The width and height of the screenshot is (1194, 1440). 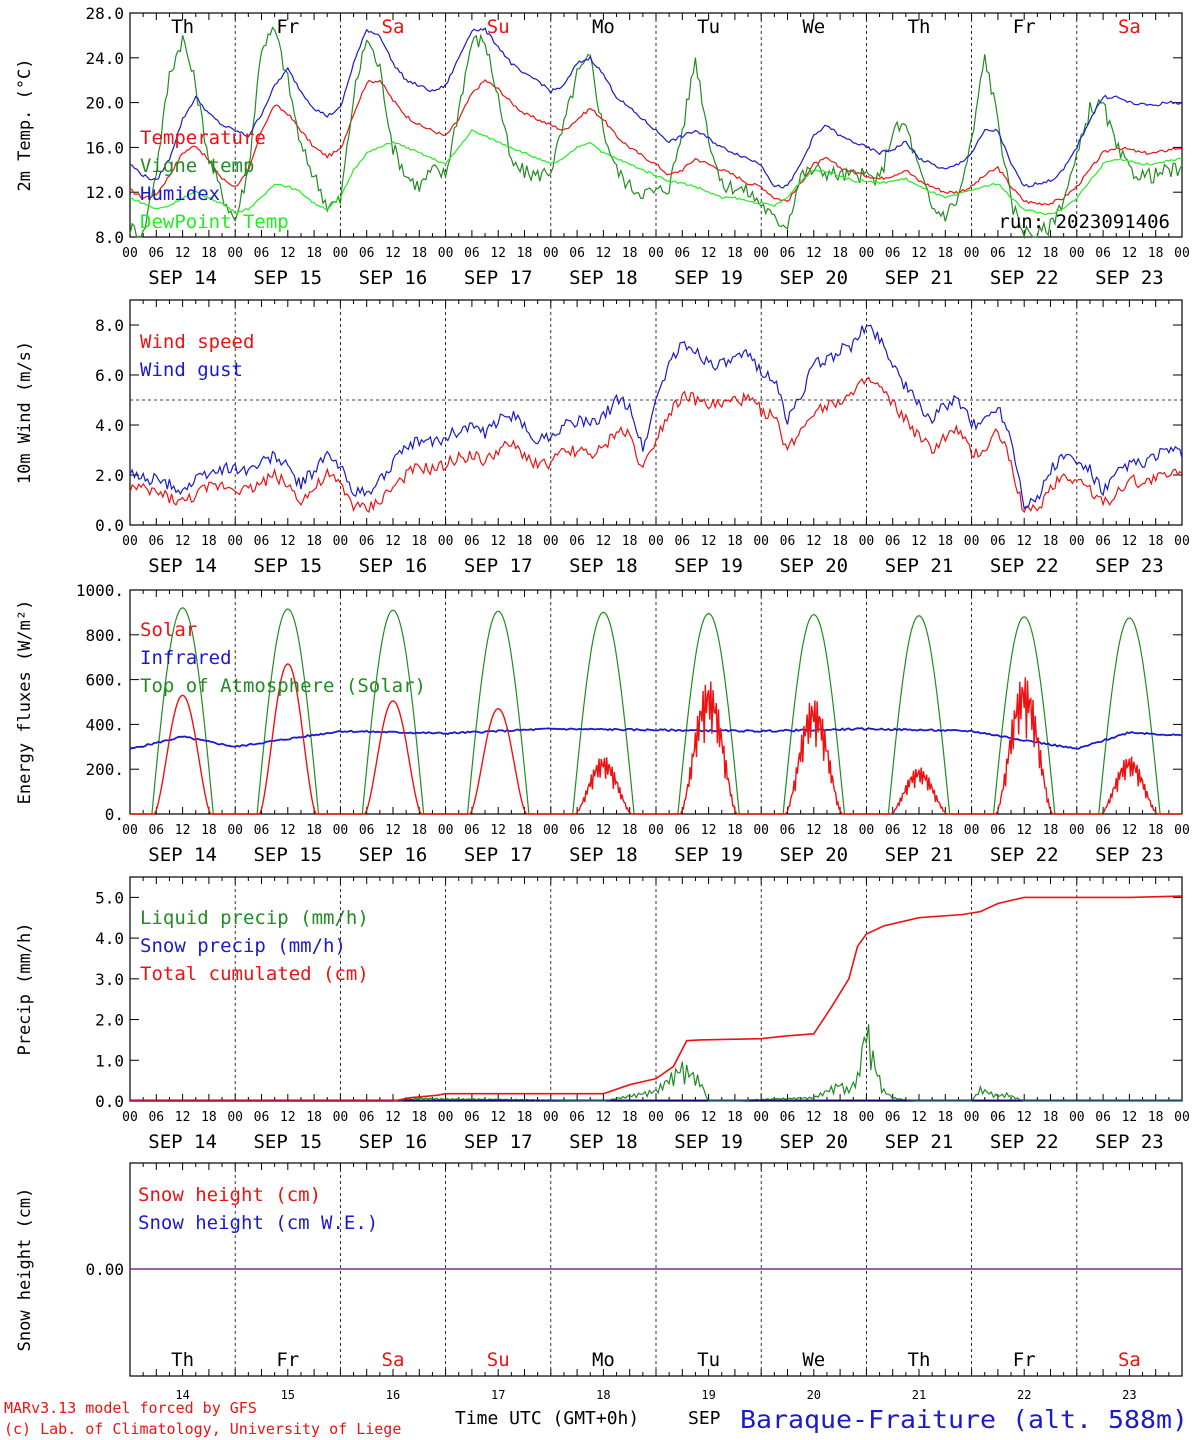 I want to click on energy-hour-tick-label: 12, so click(x=814, y=830).